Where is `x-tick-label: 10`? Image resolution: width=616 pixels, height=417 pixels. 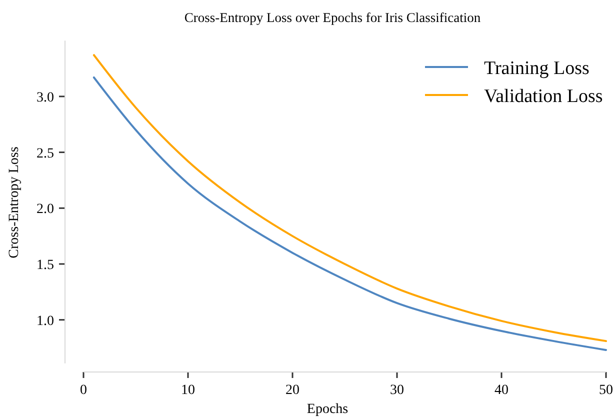
x-tick-label: 10 is located at coordinates (188, 390).